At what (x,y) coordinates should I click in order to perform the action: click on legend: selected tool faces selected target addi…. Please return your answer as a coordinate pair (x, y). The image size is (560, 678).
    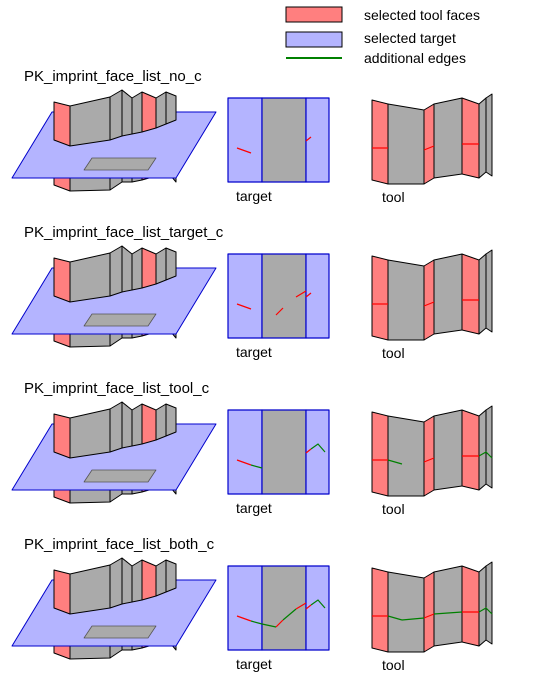
    Looking at the image, I should click on (382, 36).